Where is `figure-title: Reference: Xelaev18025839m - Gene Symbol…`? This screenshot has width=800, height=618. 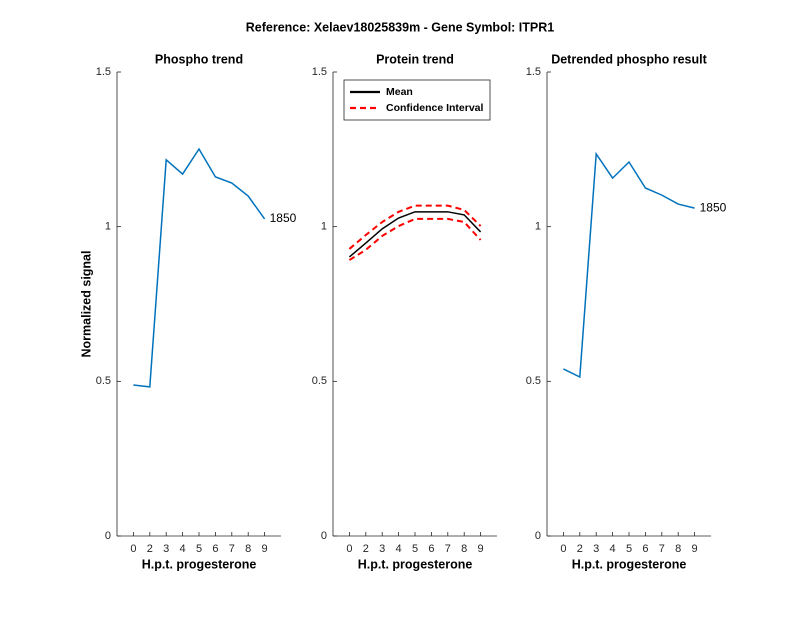
figure-title: Reference: Xelaev18025839m - Gene Symbol… is located at coordinates (400, 27).